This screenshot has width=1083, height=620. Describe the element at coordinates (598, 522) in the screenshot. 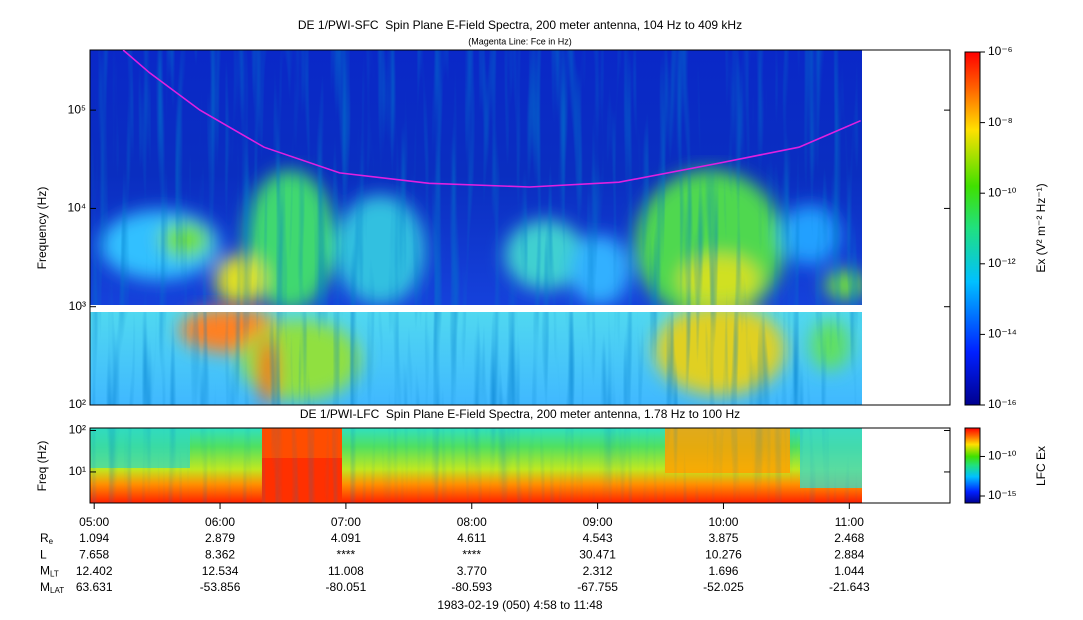

I see `x-tick-label: 09:00` at that location.